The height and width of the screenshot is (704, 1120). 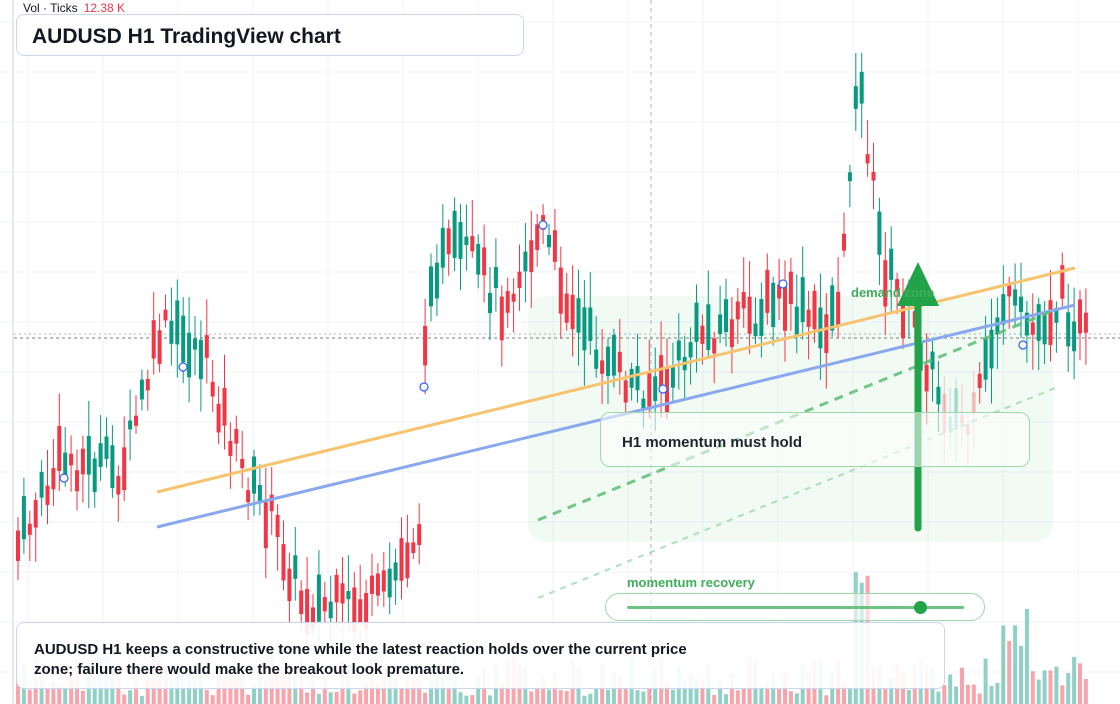 What do you see at coordinates (712, 442) in the screenshot?
I see `momentum-hold-text: H1 momentum must hold` at bounding box center [712, 442].